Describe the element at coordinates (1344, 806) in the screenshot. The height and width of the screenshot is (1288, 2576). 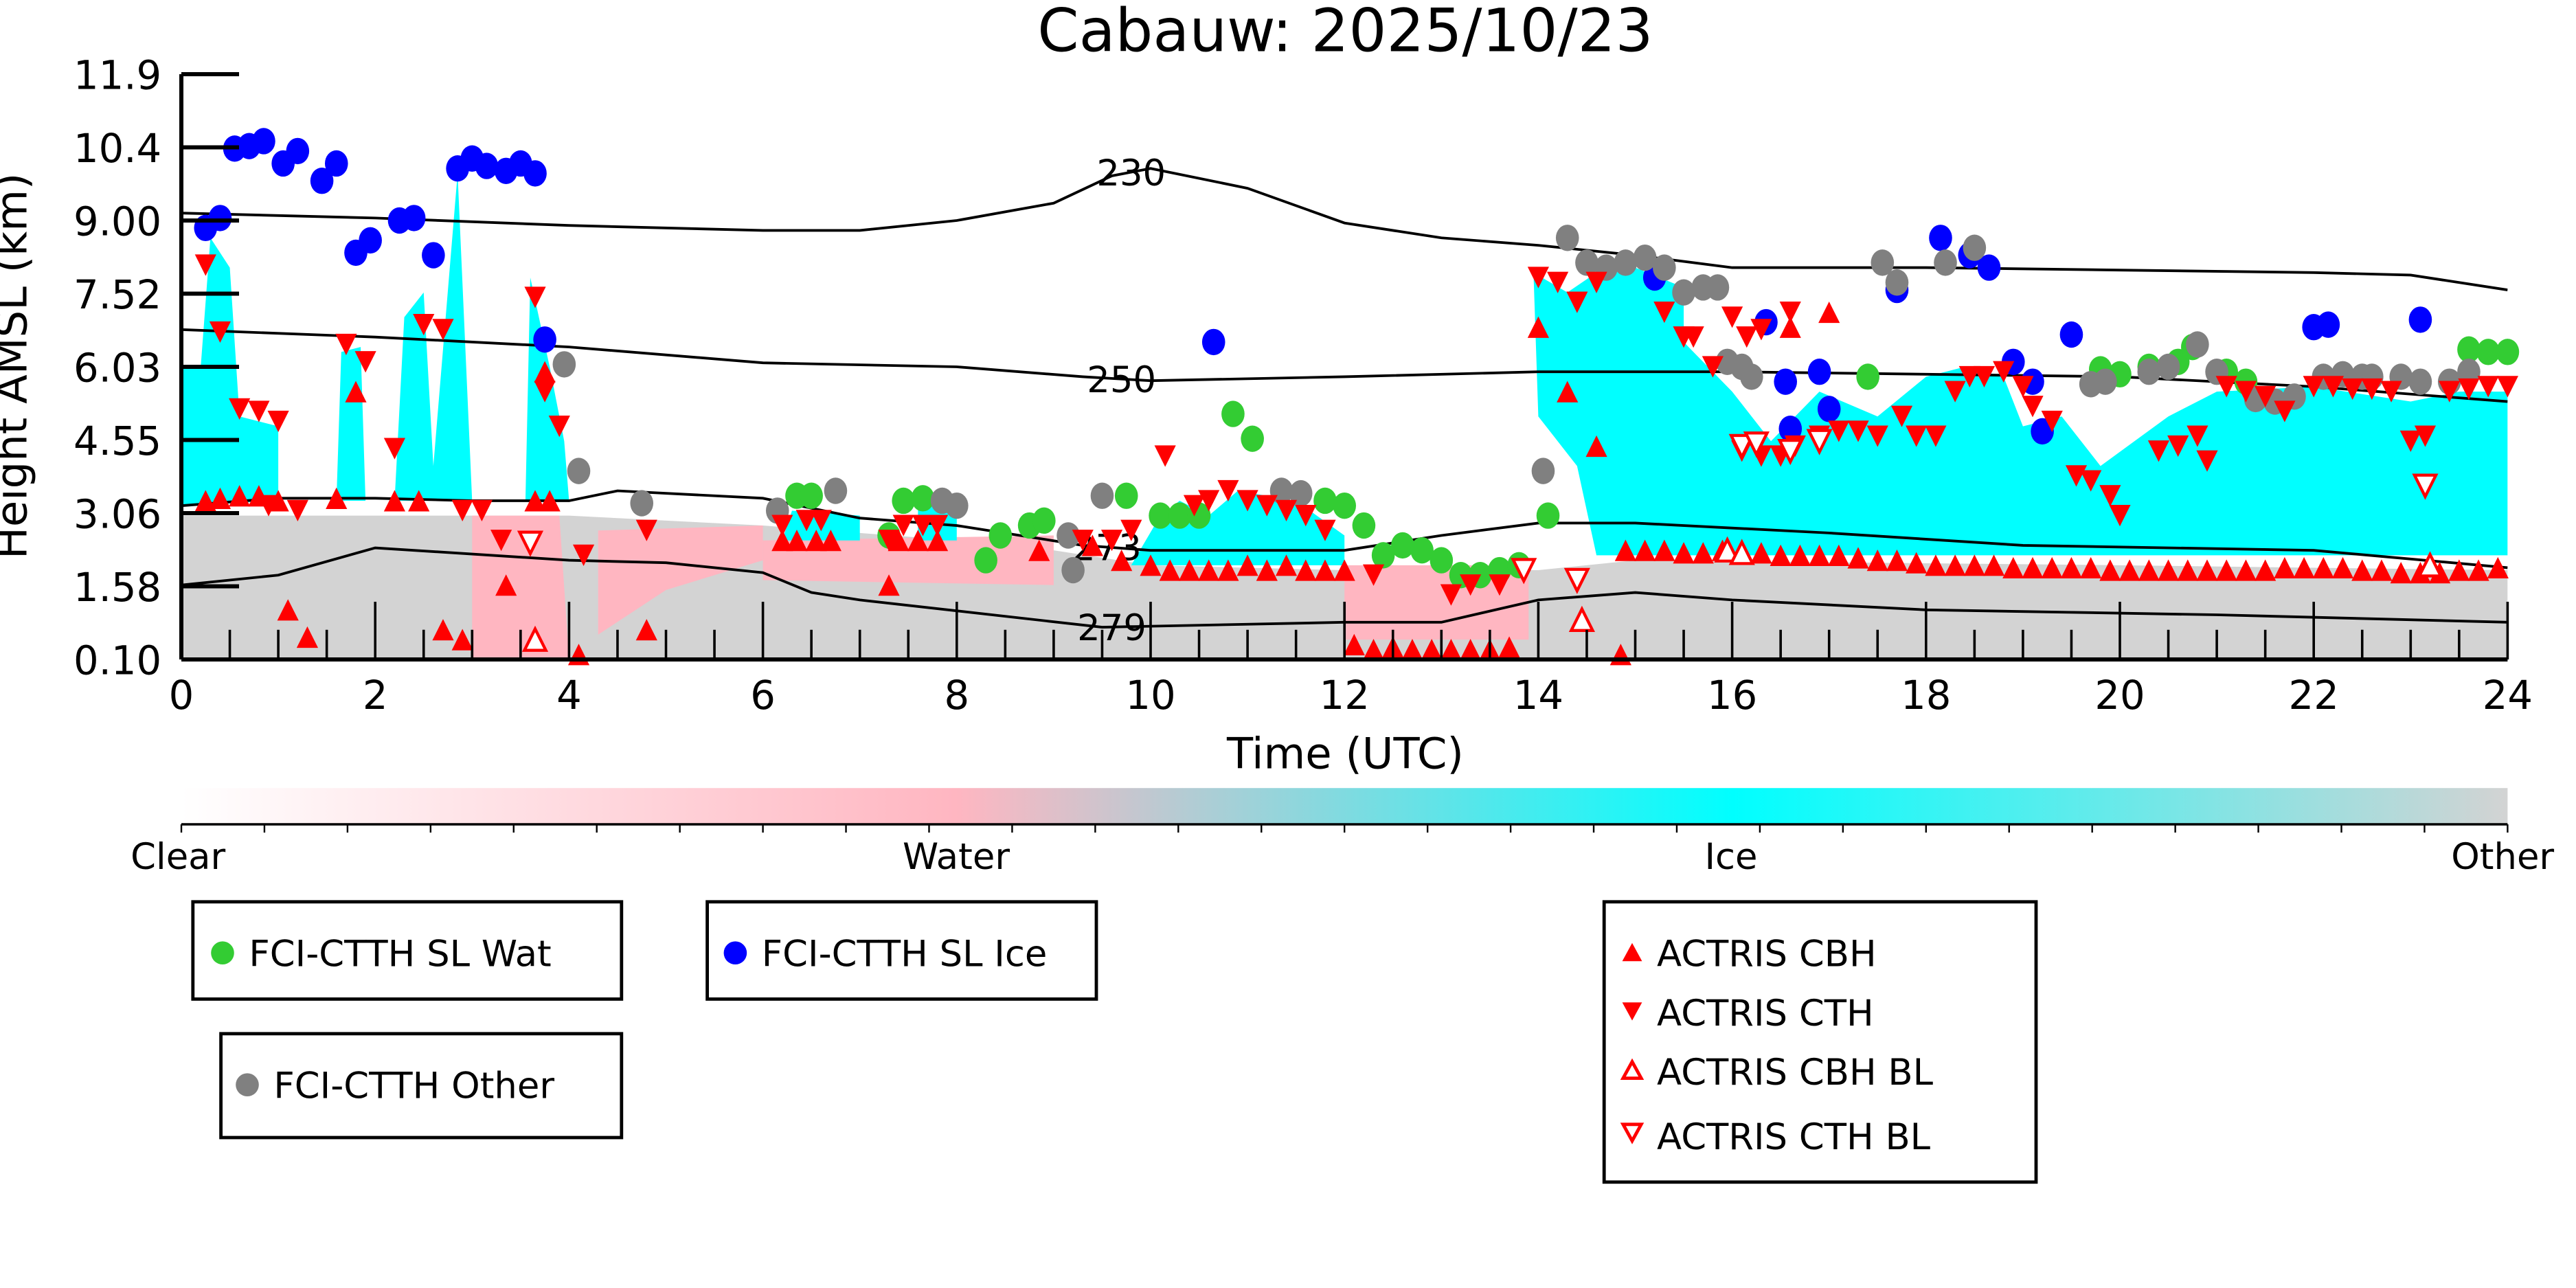
I see `colorbar-gradient` at that location.